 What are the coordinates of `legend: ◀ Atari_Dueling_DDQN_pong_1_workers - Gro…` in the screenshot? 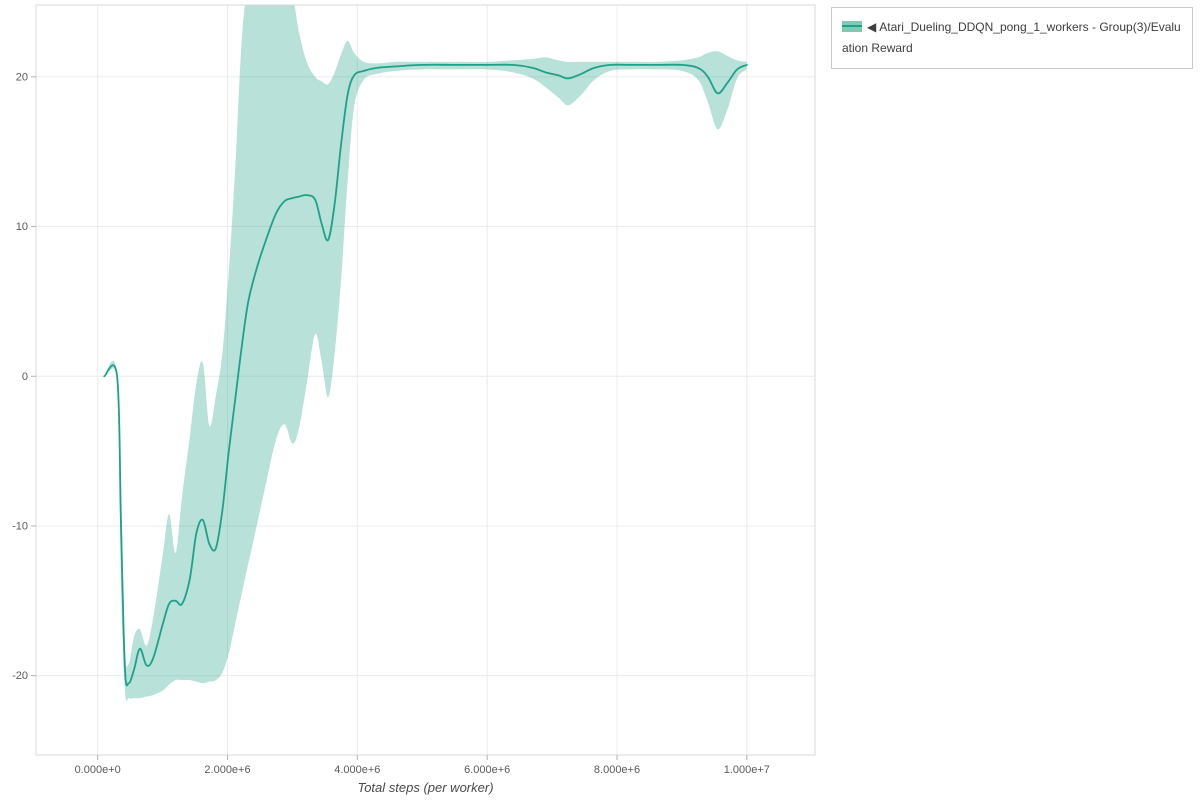 It's located at (1012, 38).